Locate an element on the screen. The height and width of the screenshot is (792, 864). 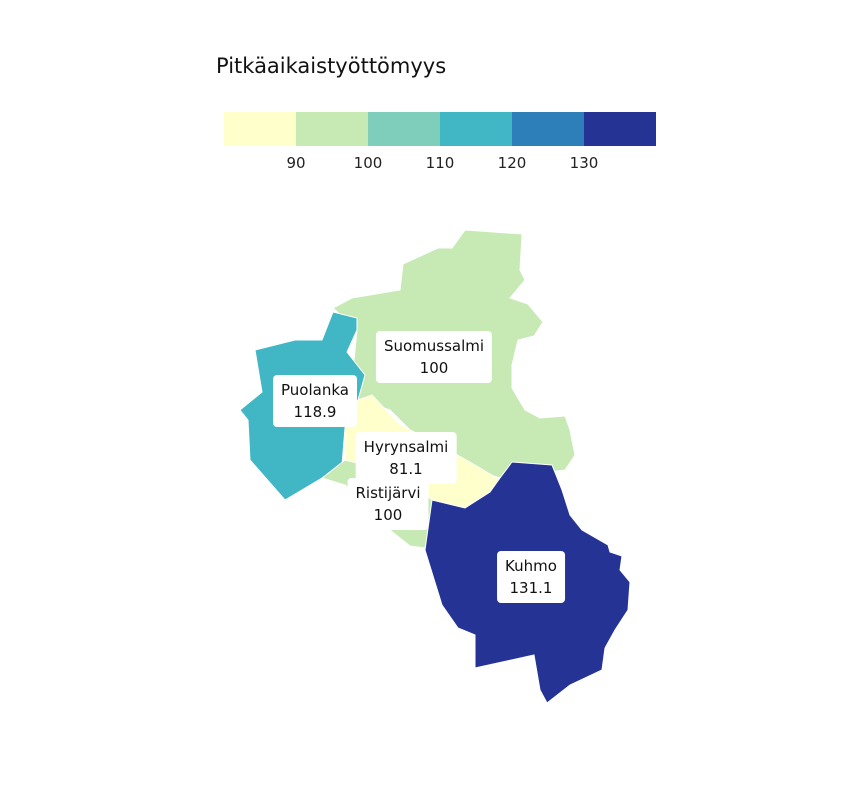
region-value: 131.1 is located at coordinates (531, 588).